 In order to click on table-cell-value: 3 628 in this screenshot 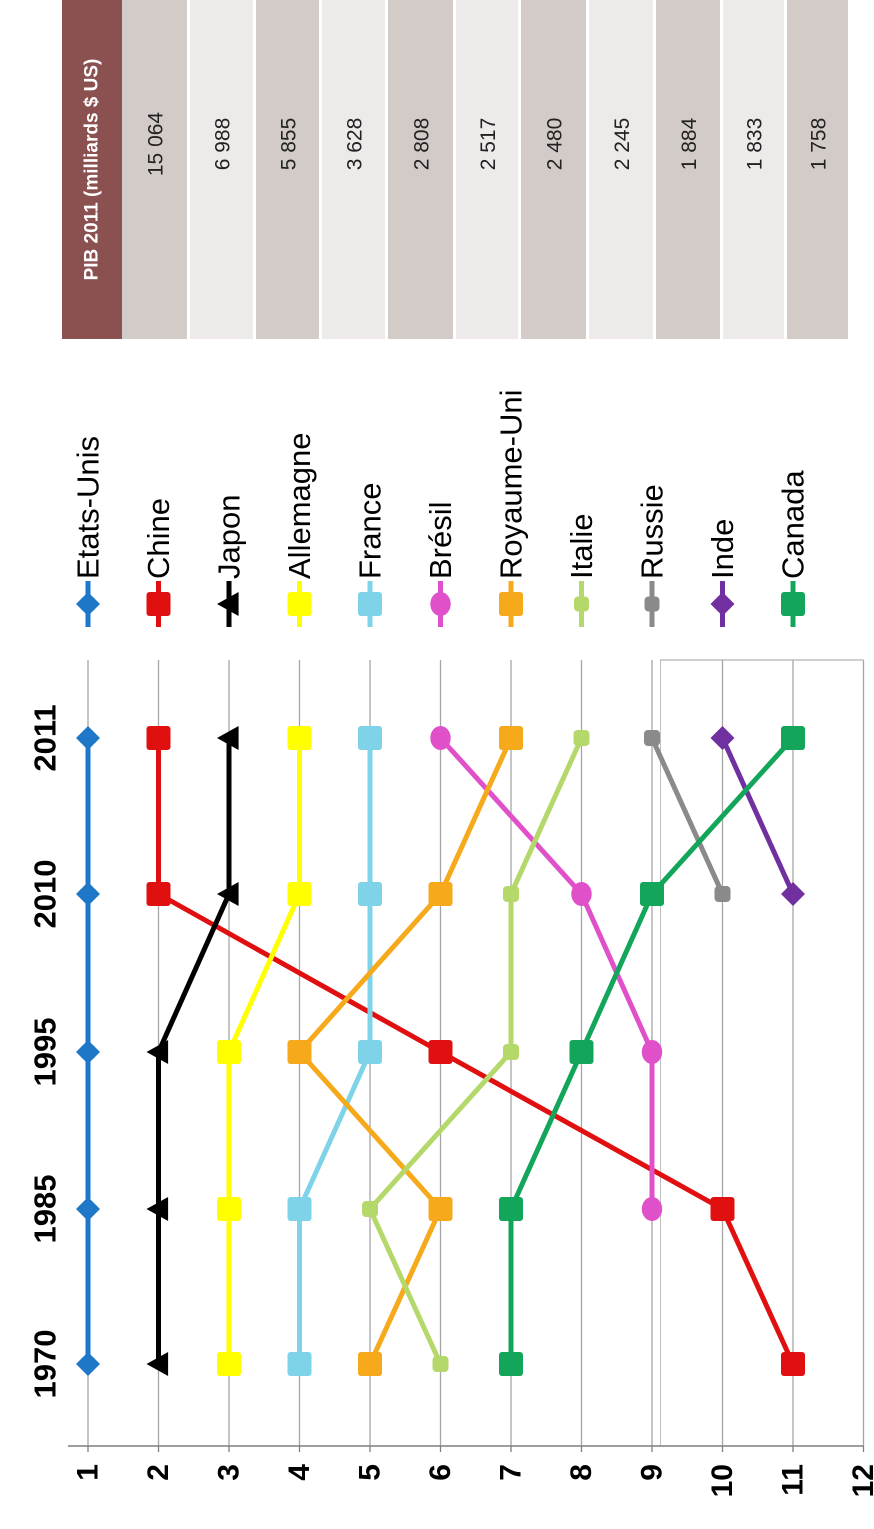, I will do `click(355, 144)`.